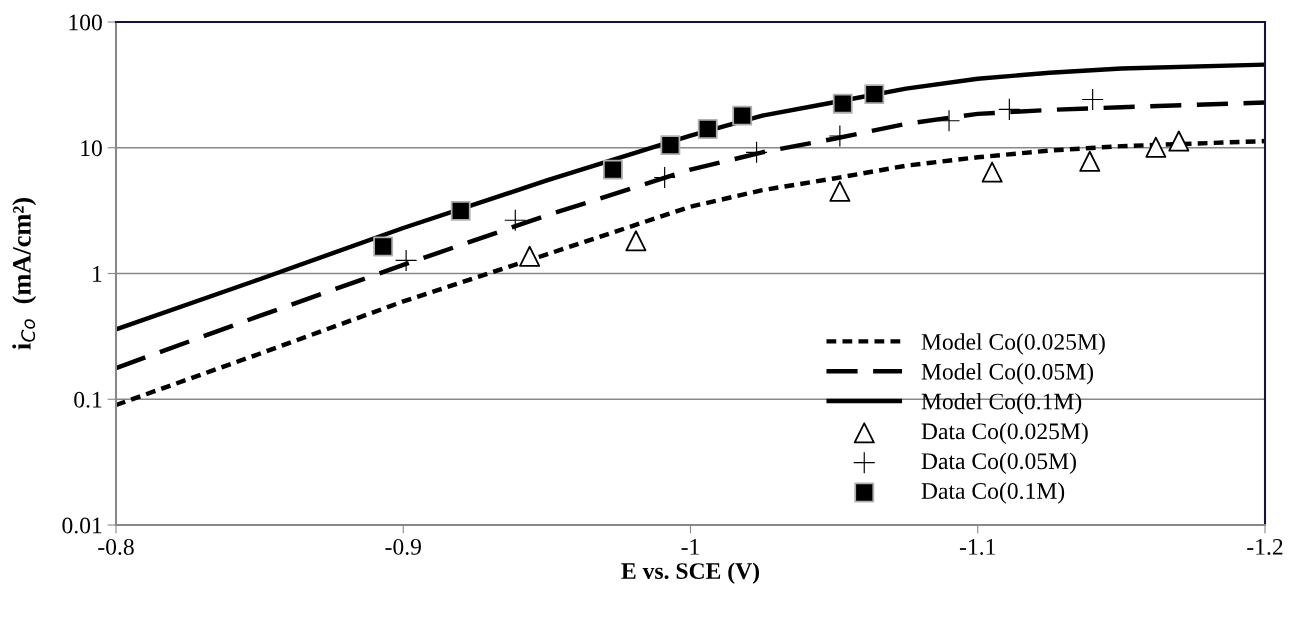 This screenshot has width=1293, height=619. What do you see at coordinates (85, 22) in the screenshot?
I see `y-tick-label: 100` at bounding box center [85, 22].